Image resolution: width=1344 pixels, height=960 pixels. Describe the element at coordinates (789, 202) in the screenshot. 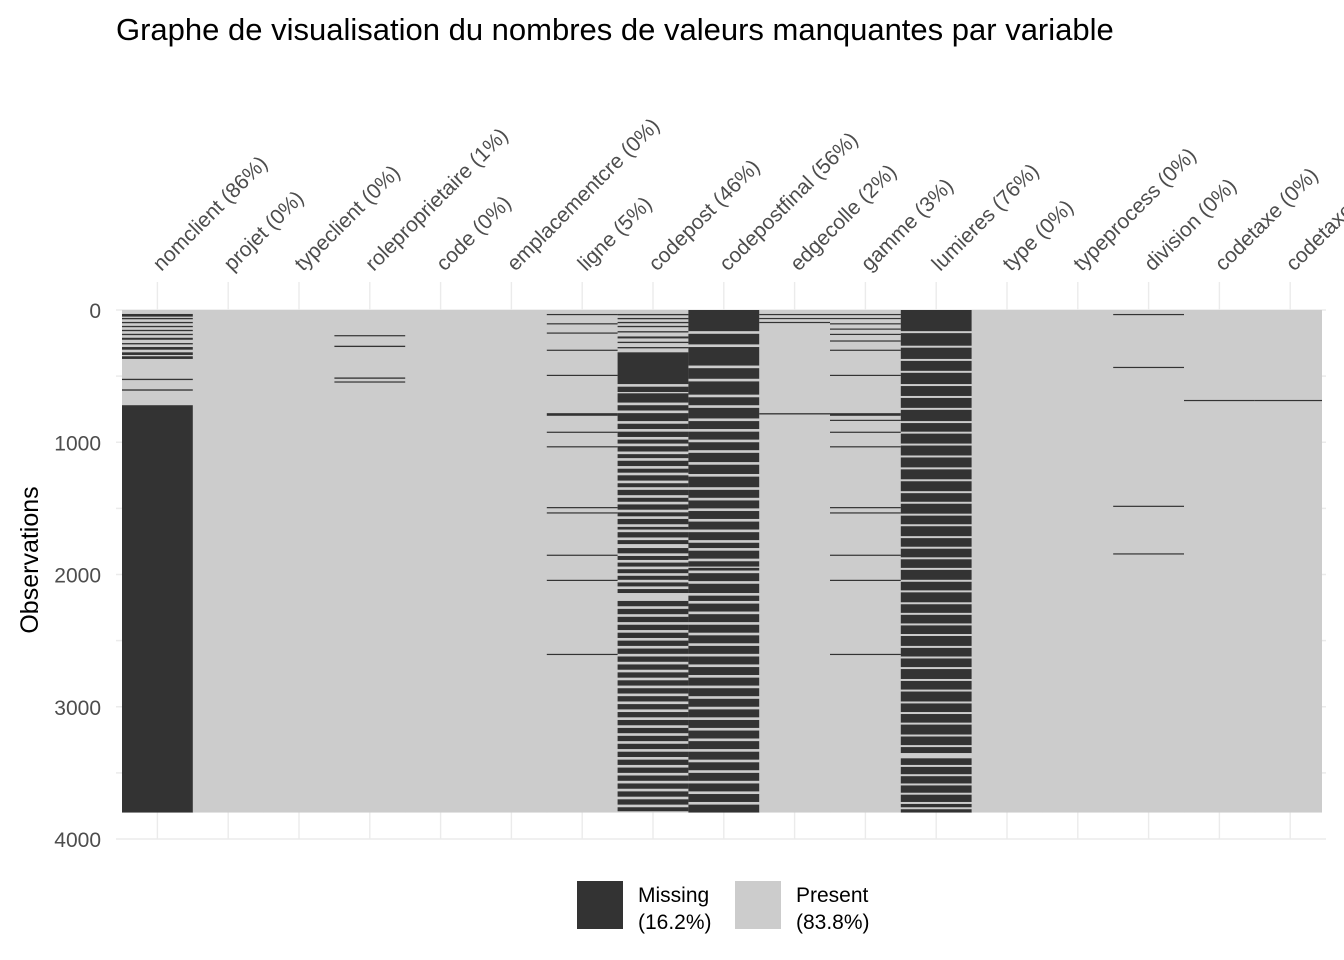

I see `x-tick-label: codepostfinal (56%)` at that location.